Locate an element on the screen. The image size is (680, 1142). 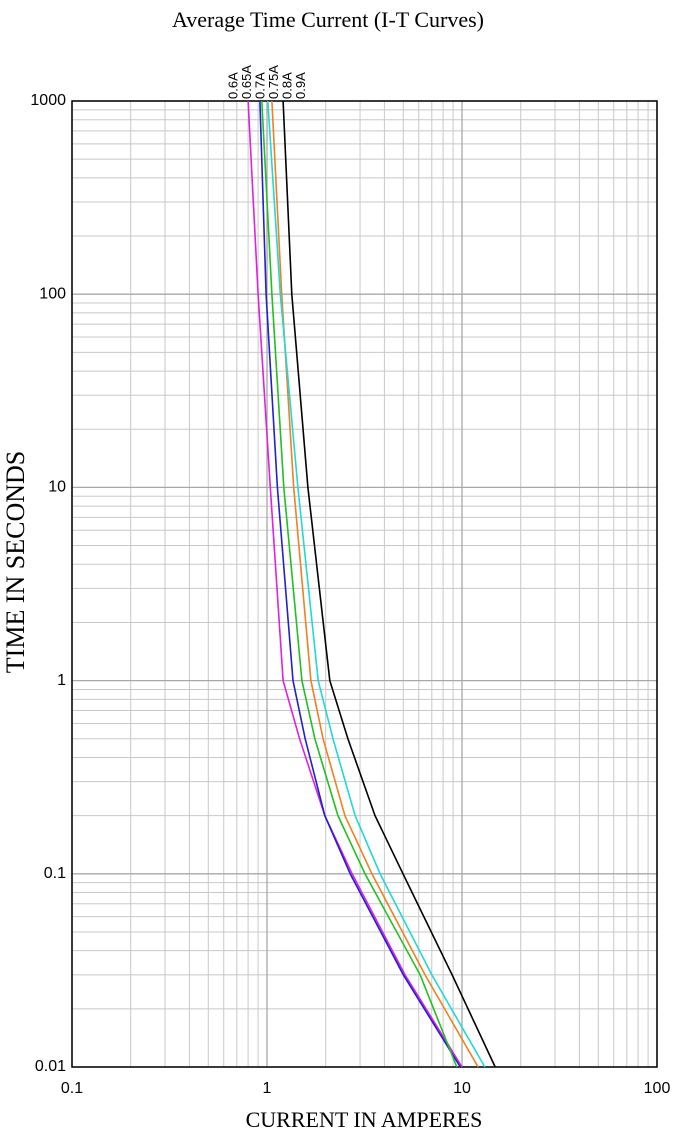
legend-label: 0.75A is located at coordinates (273, 82).